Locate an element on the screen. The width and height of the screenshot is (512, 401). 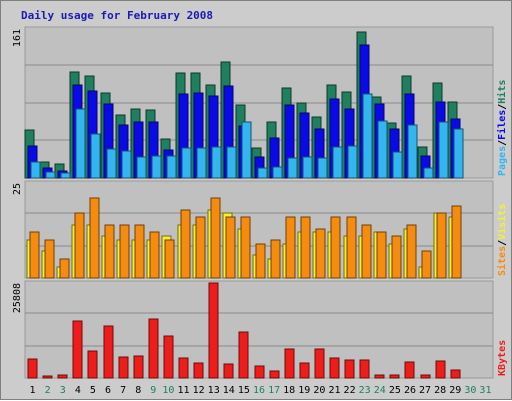
x-tick-label-day-9: 9 is located at coordinates (153, 390).